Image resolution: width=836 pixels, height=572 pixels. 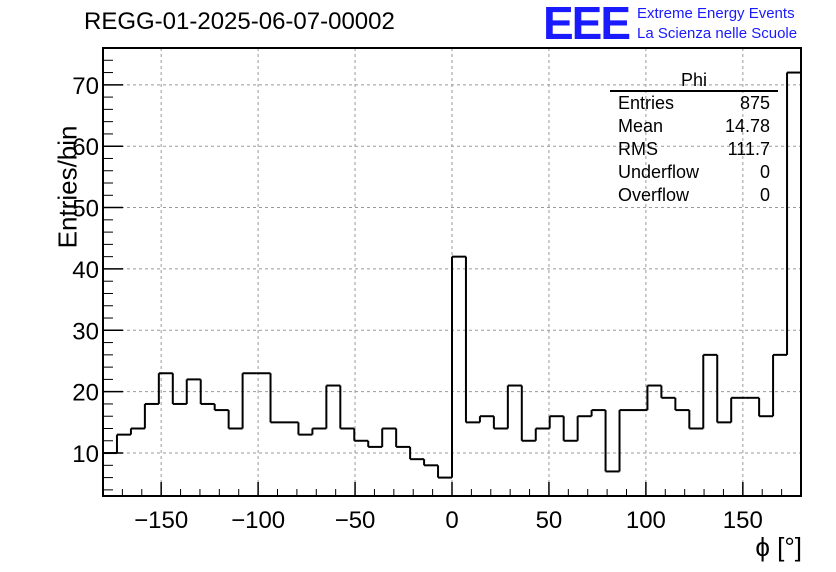 What do you see at coordinates (743, 520) in the screenshot?
I see `x-tick-label: 150` at bounding box center [743, 520].